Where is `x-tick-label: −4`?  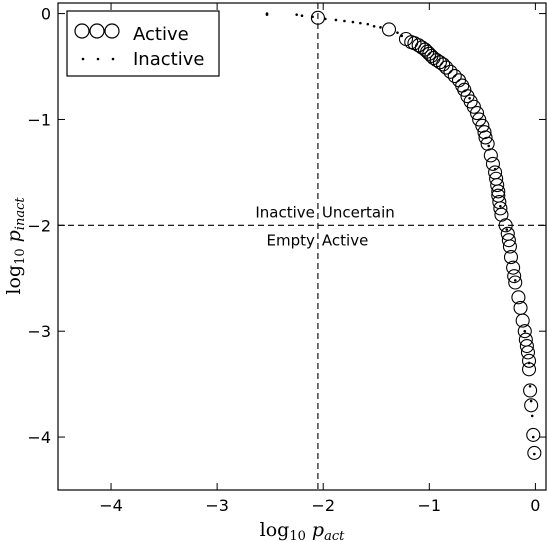
x-tick-label: −4 is located at coordinates (111, 505).